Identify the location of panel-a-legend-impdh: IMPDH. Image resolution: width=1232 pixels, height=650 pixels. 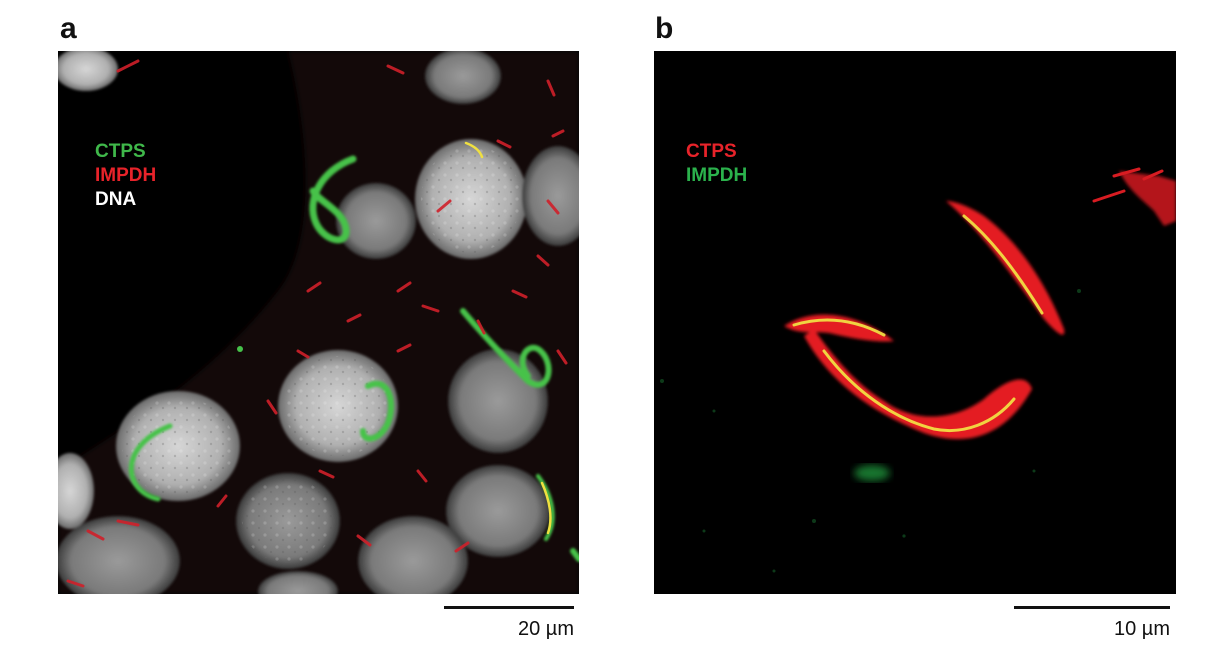
(126, 175).